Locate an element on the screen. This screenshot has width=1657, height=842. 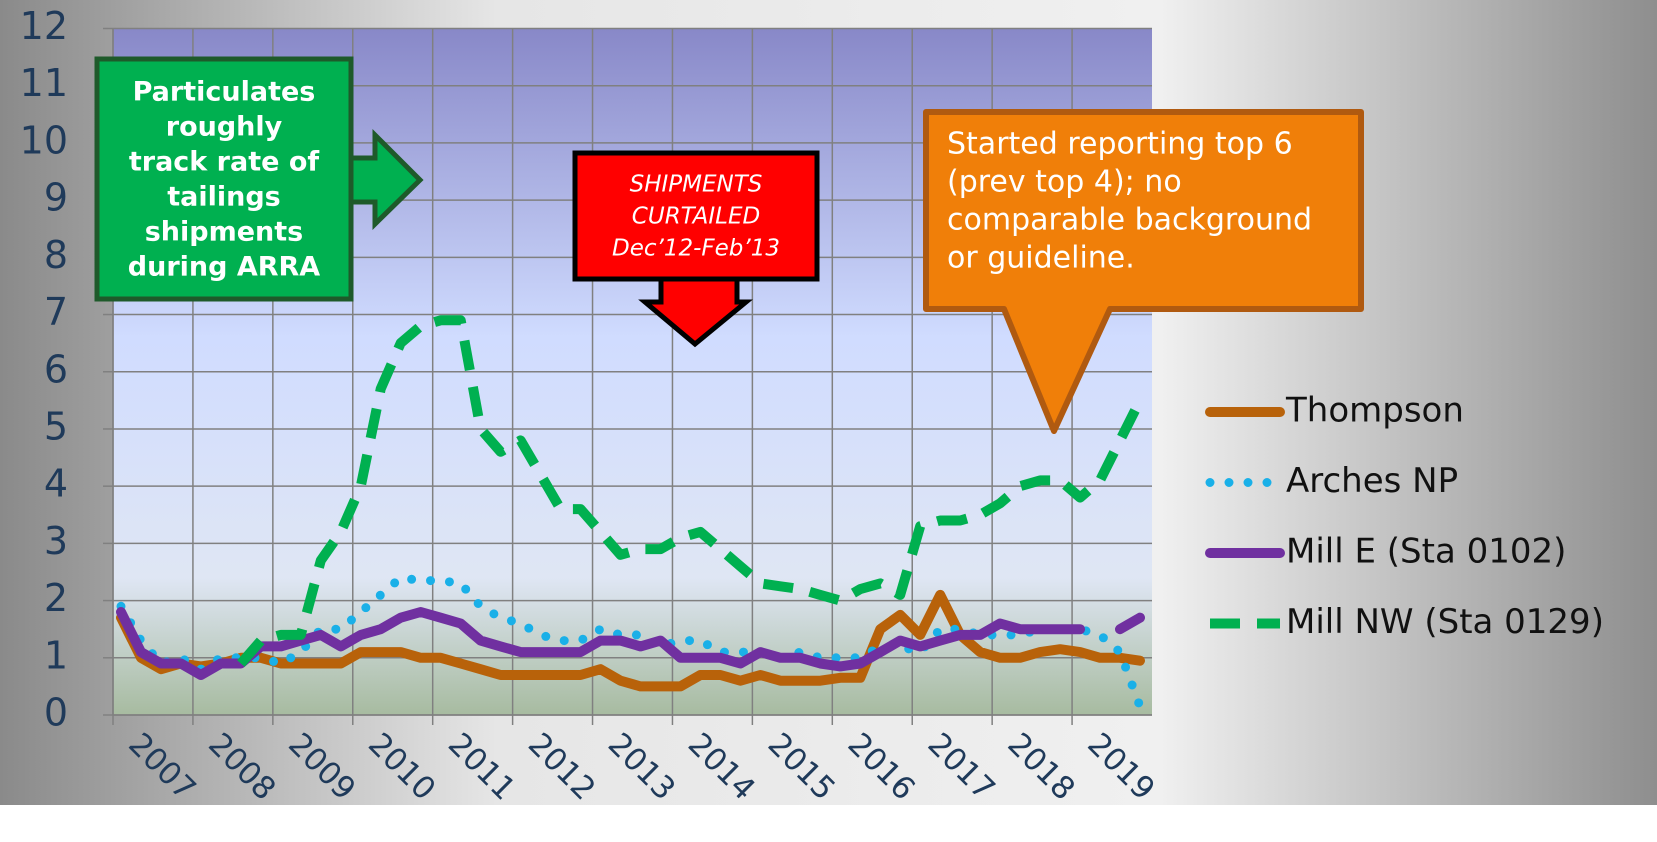
y-tick-label: 7 is located at coordinates (56, 312).